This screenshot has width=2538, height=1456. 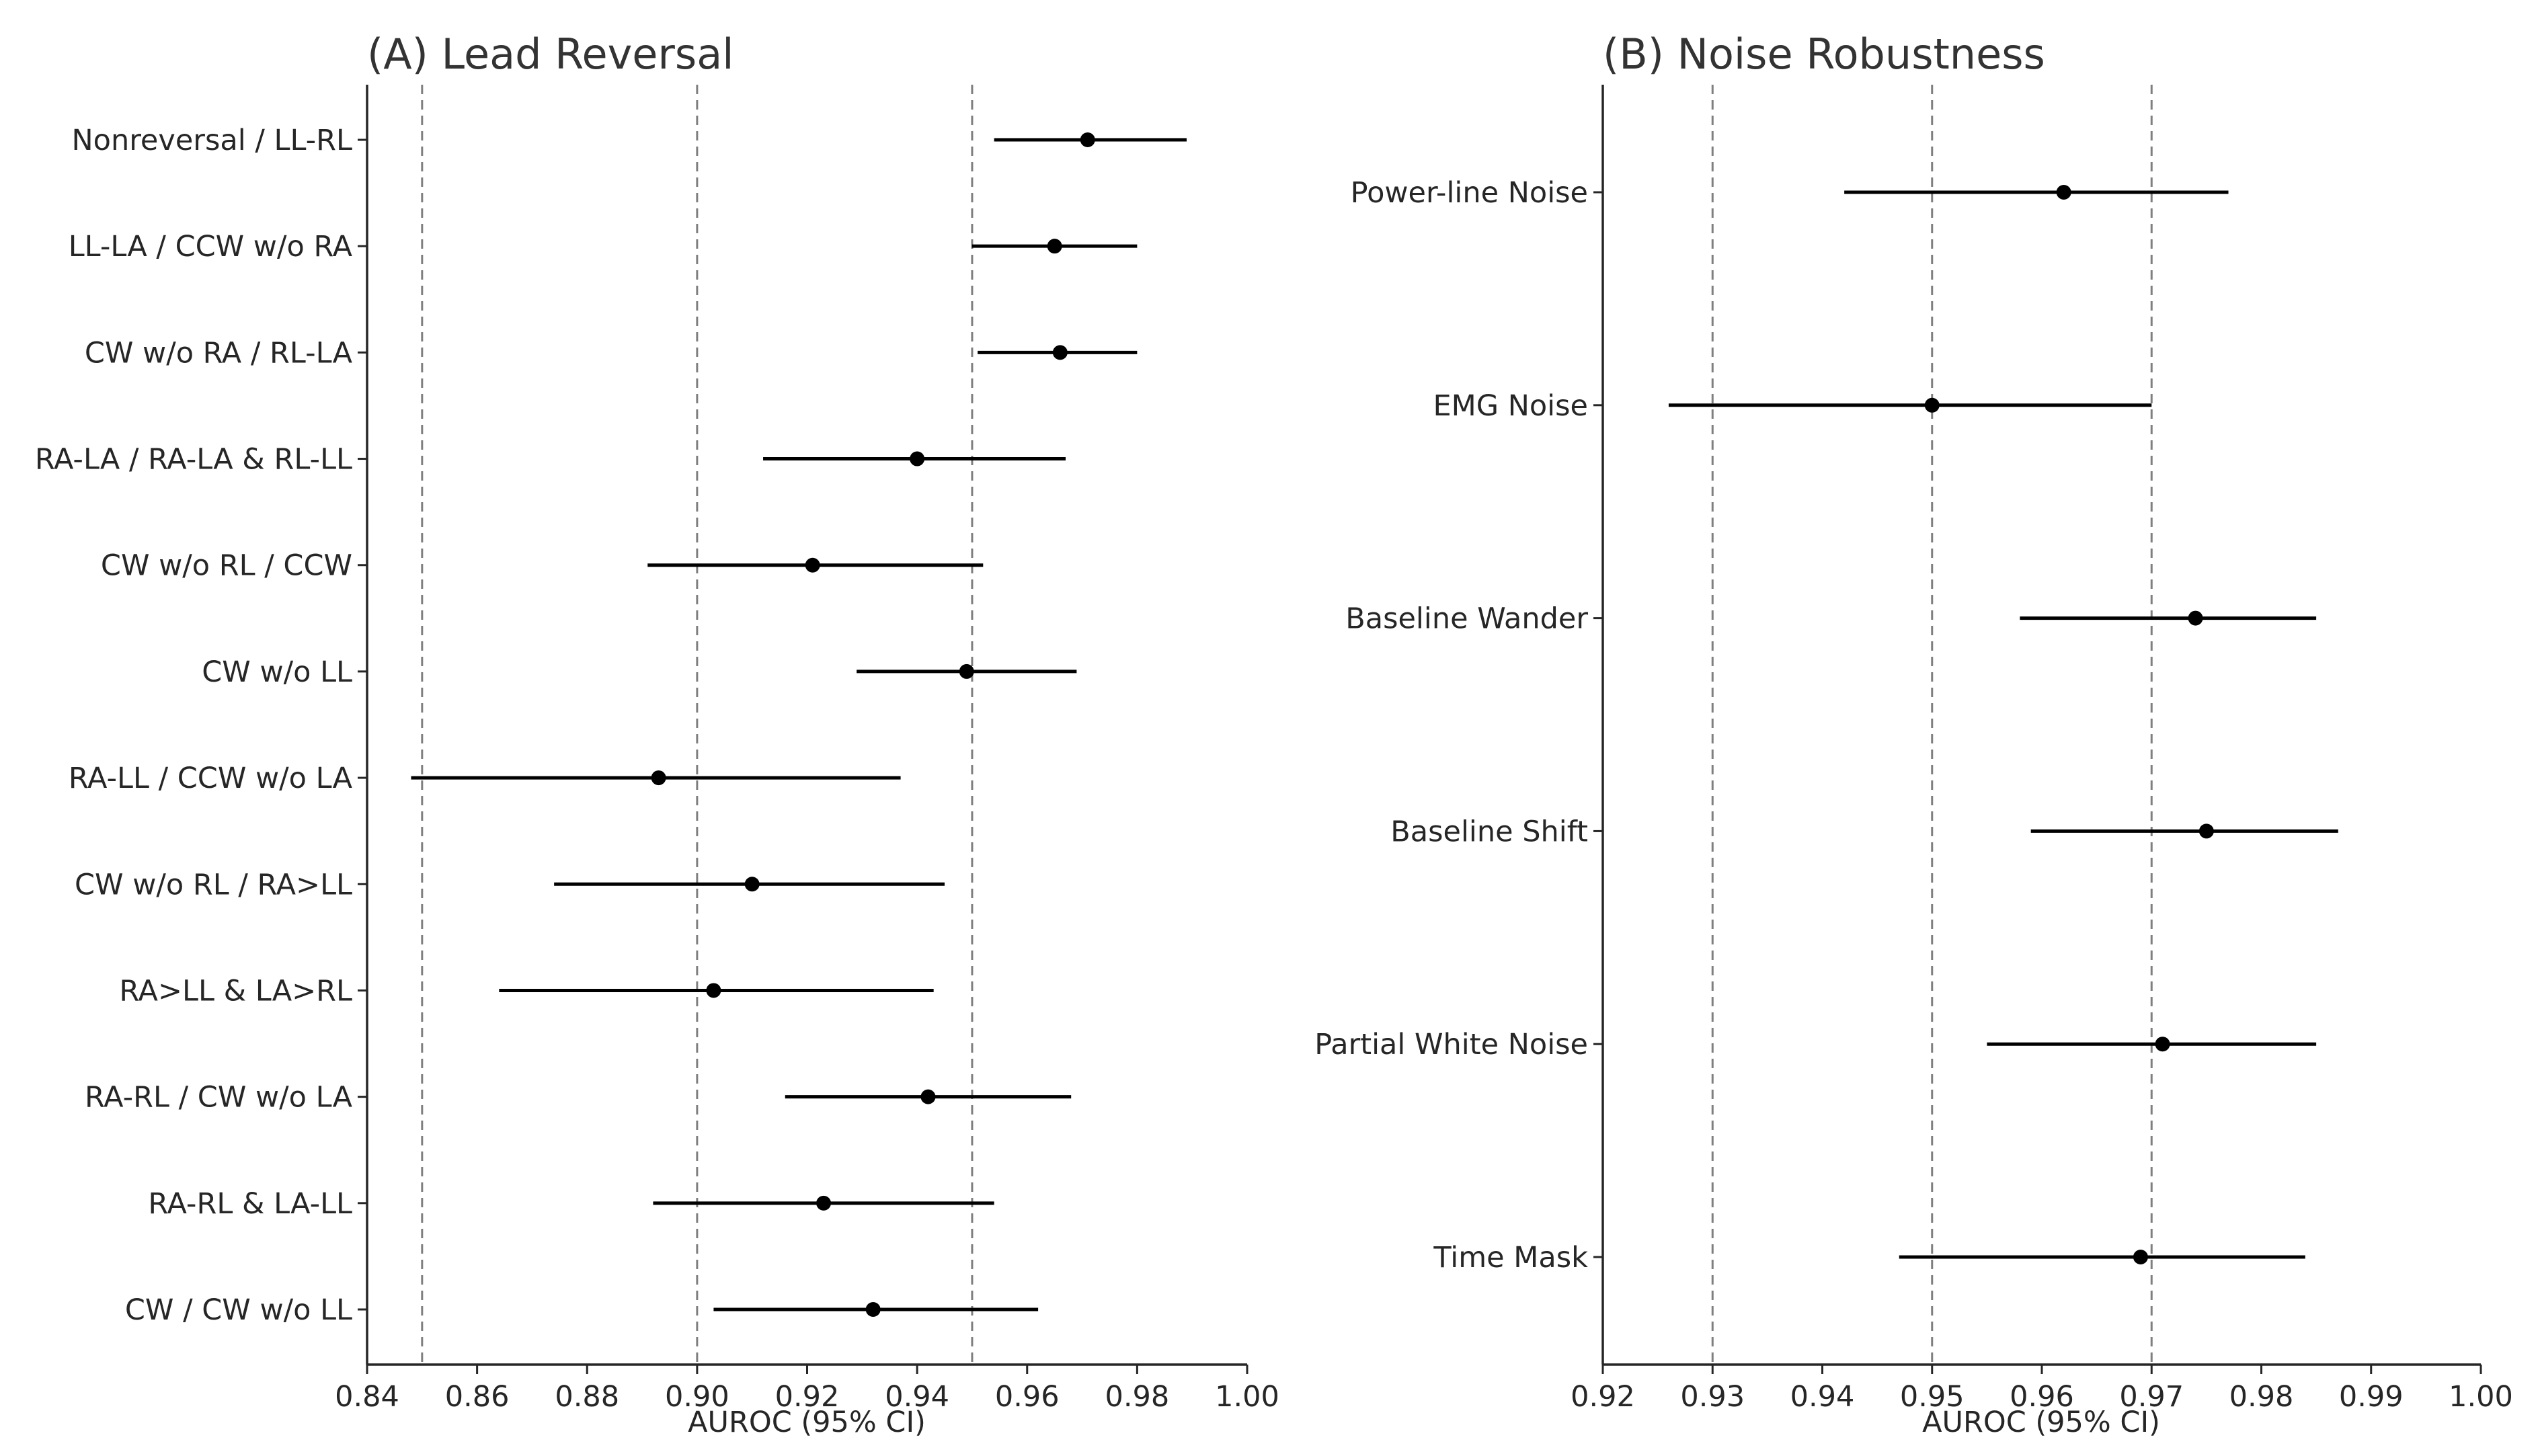 What do you see at coordinates (550, 54) in the screenshot?
I see `panel-a-title: (A) Lead Reversal` at bounding box center [550, 54].